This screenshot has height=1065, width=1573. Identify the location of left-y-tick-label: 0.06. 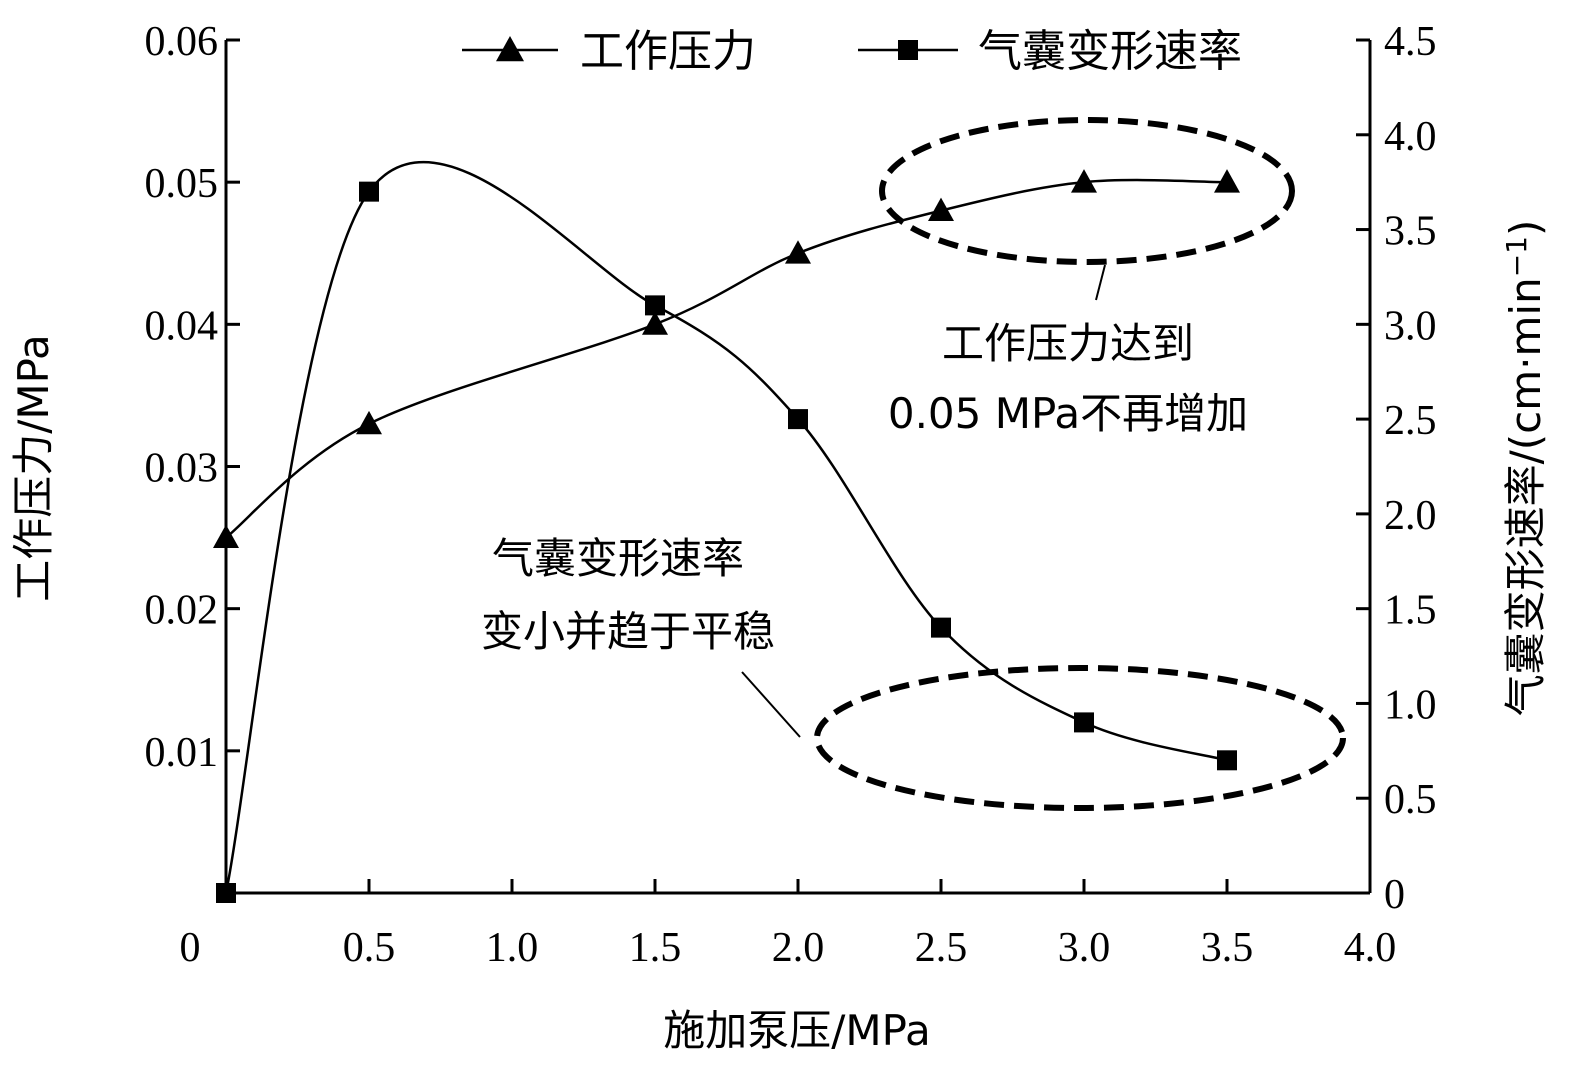
(182, 42).